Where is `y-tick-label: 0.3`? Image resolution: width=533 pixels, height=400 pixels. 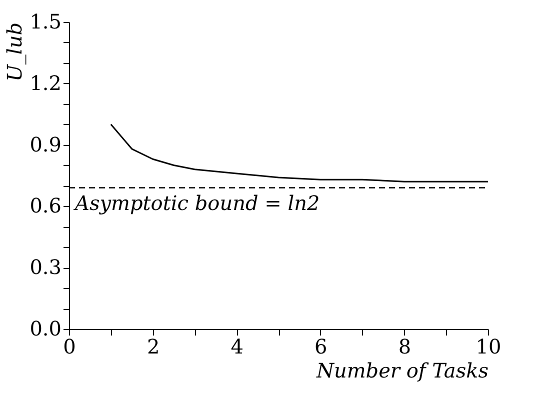
y-tick-label: 0.3 is located at coordinates (46, 267).